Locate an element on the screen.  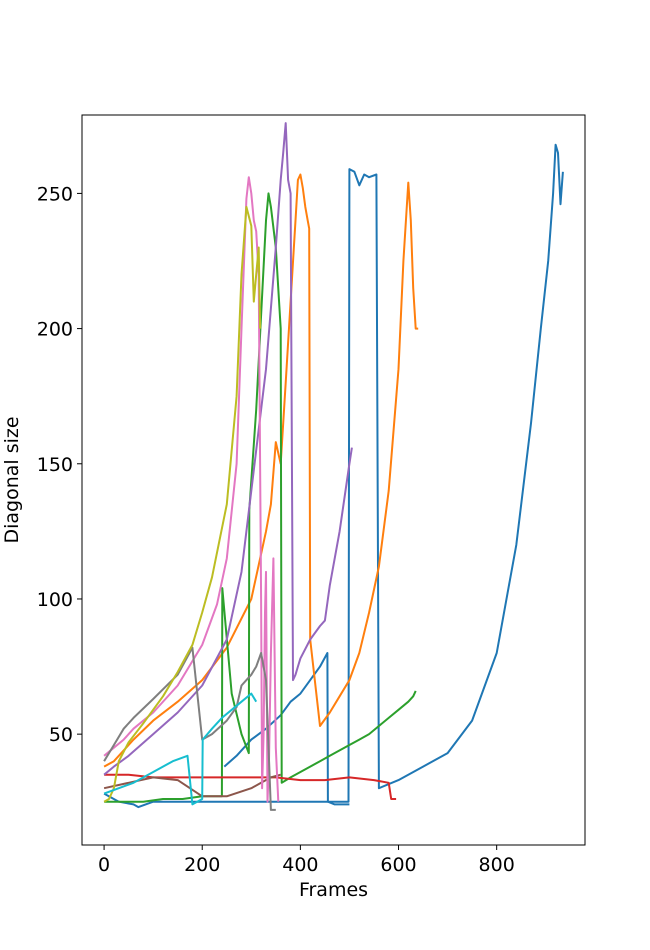
x-tick-label: 600 is located at coordinates (398, 865).